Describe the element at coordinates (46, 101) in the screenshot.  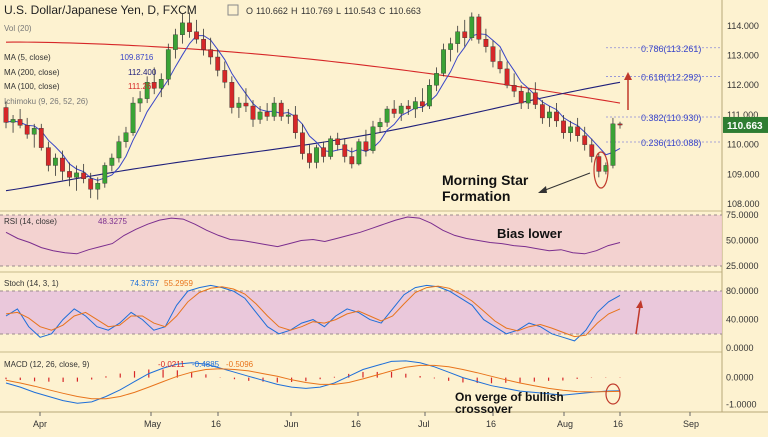
I see `ichimoku-legend: Ichimoku (9, 26, 52, 26)` at that location.